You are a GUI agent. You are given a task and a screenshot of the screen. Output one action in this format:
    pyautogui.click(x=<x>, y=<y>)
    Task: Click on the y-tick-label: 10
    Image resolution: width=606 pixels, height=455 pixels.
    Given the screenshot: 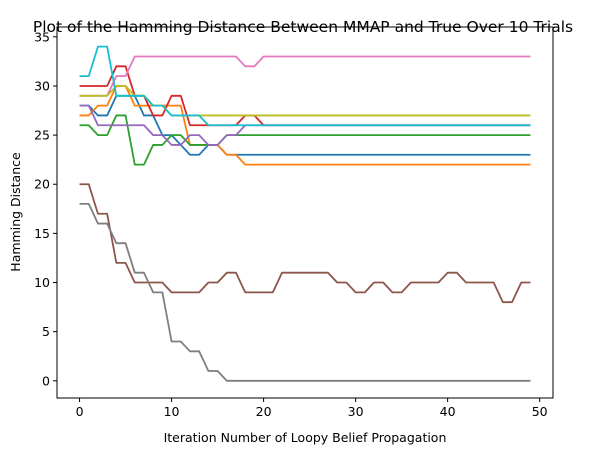 What is the action you would take?
    pyautogui.click(x=42, y=282)
    